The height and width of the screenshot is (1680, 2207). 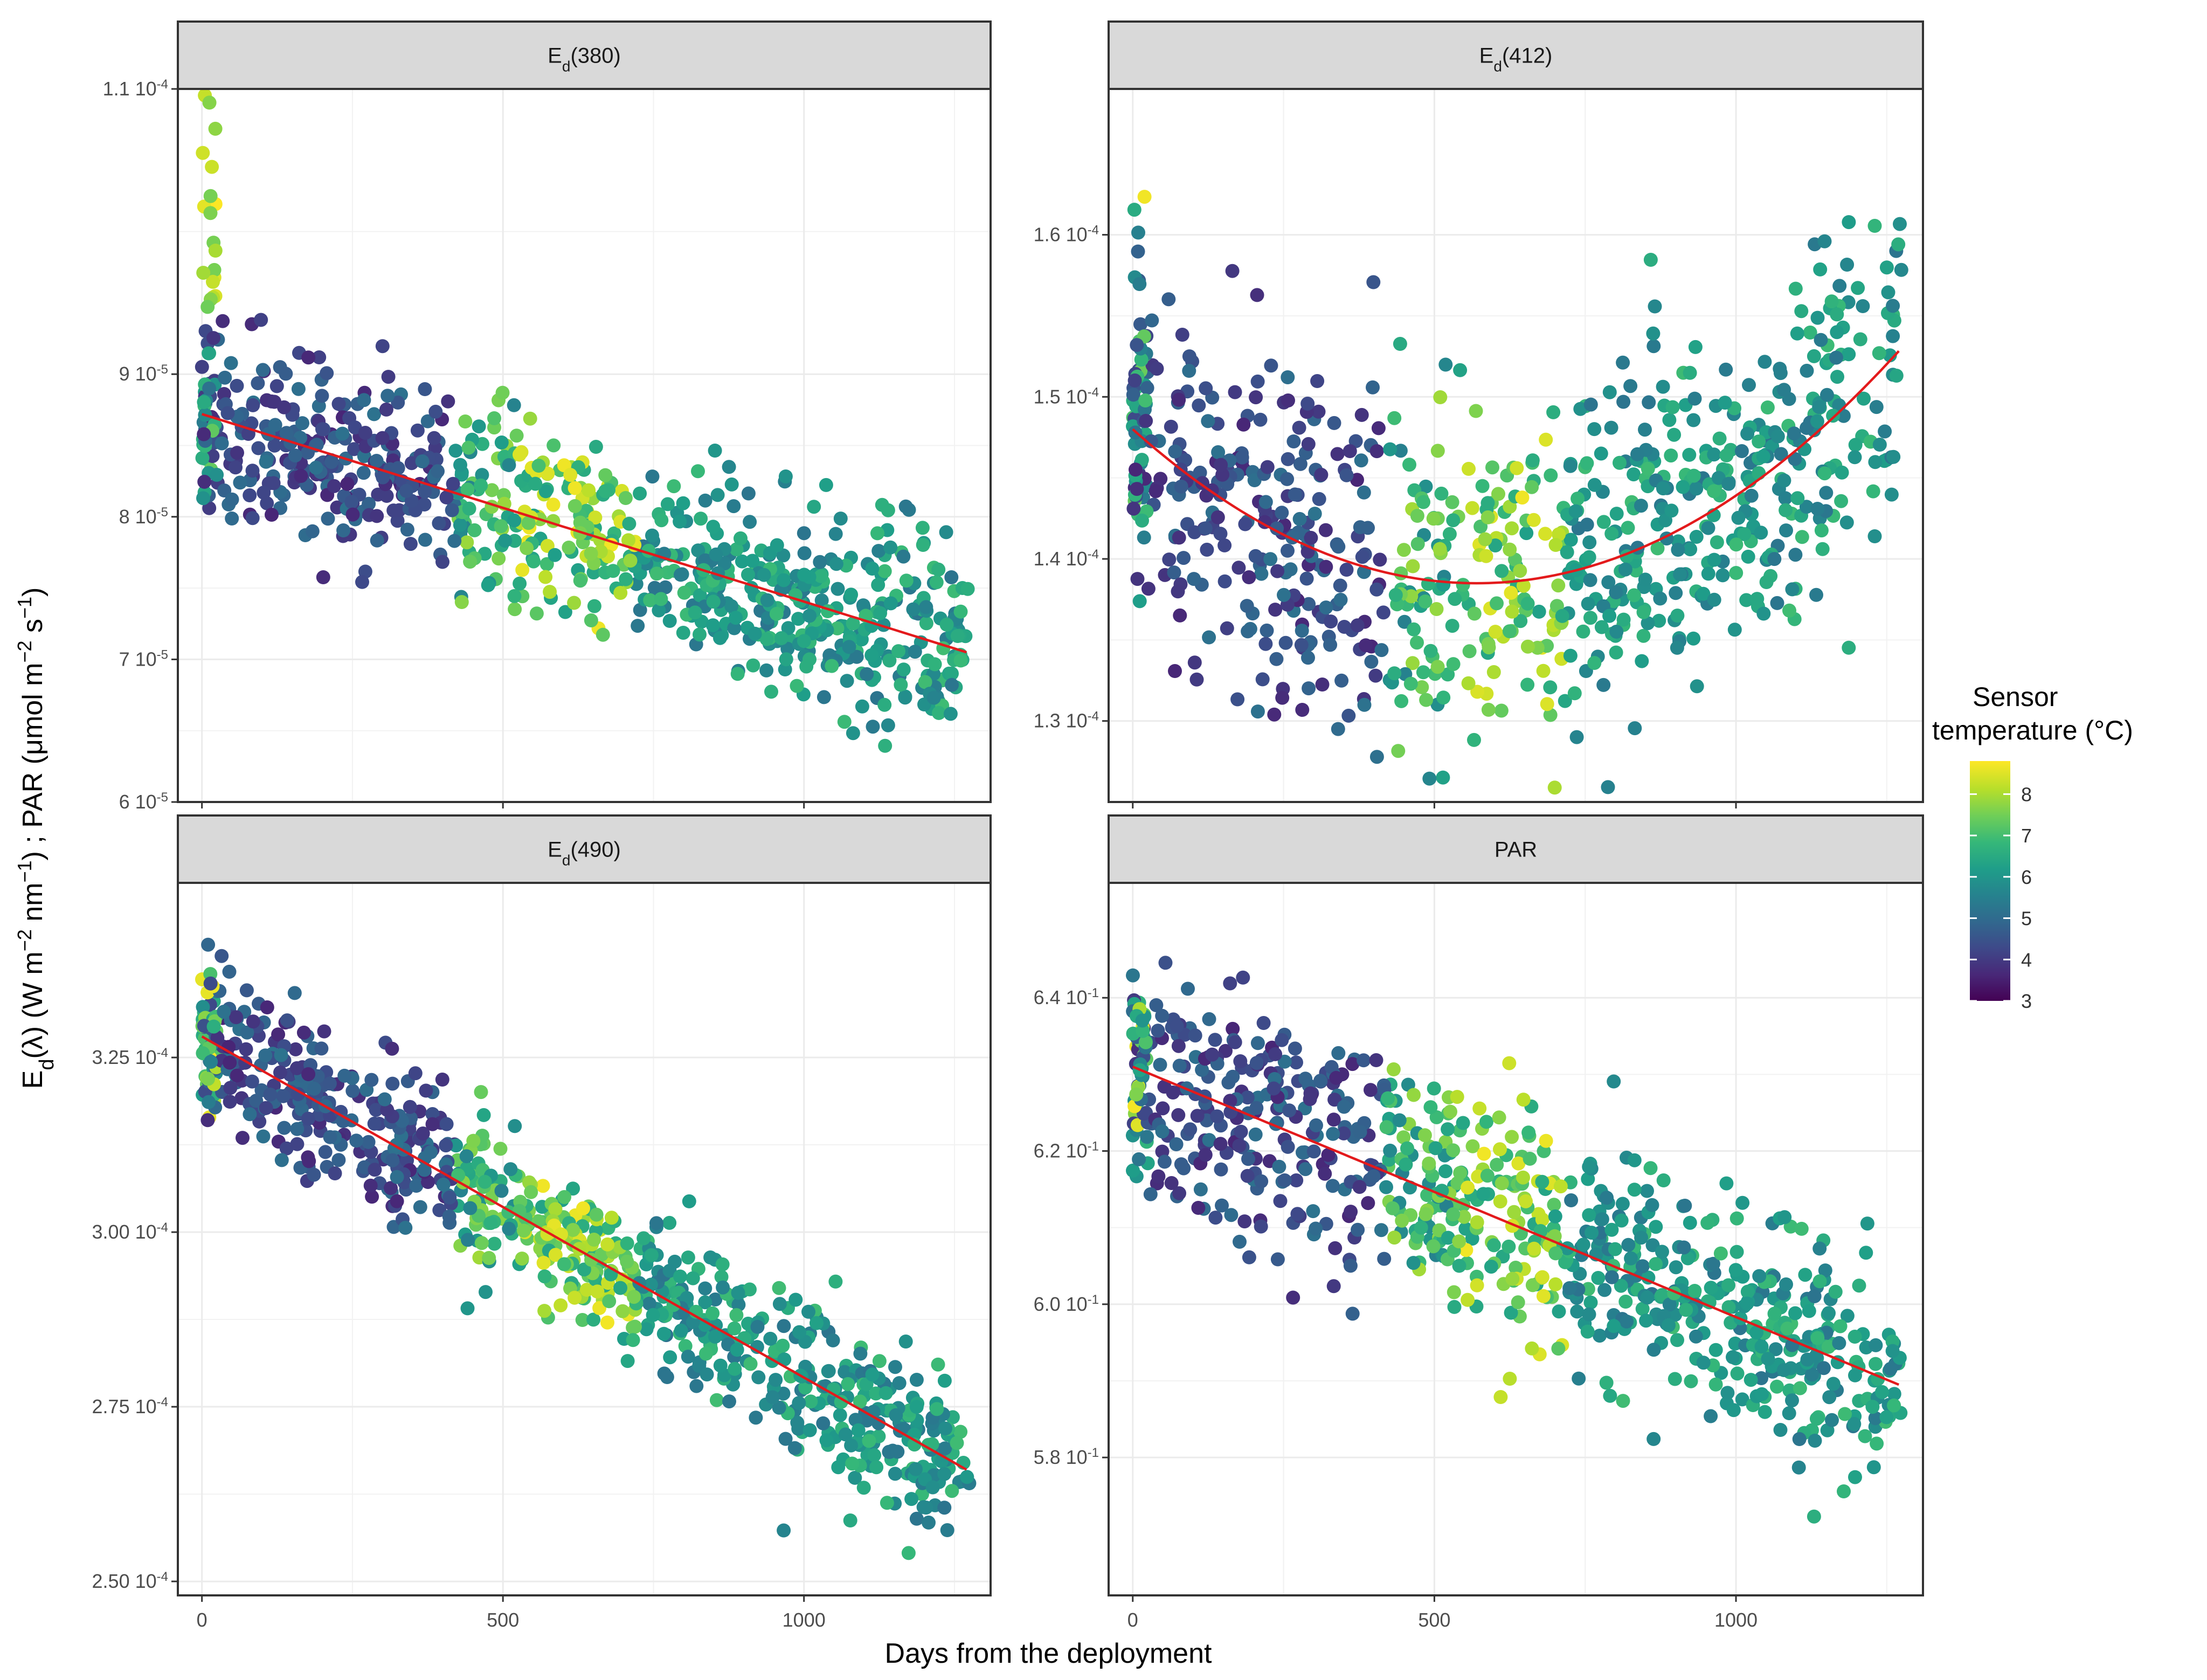 What do you see at coordinates (1990, 881) in the screenshot?
I see `legend-colorbar` at bounding box center [1990, 881].